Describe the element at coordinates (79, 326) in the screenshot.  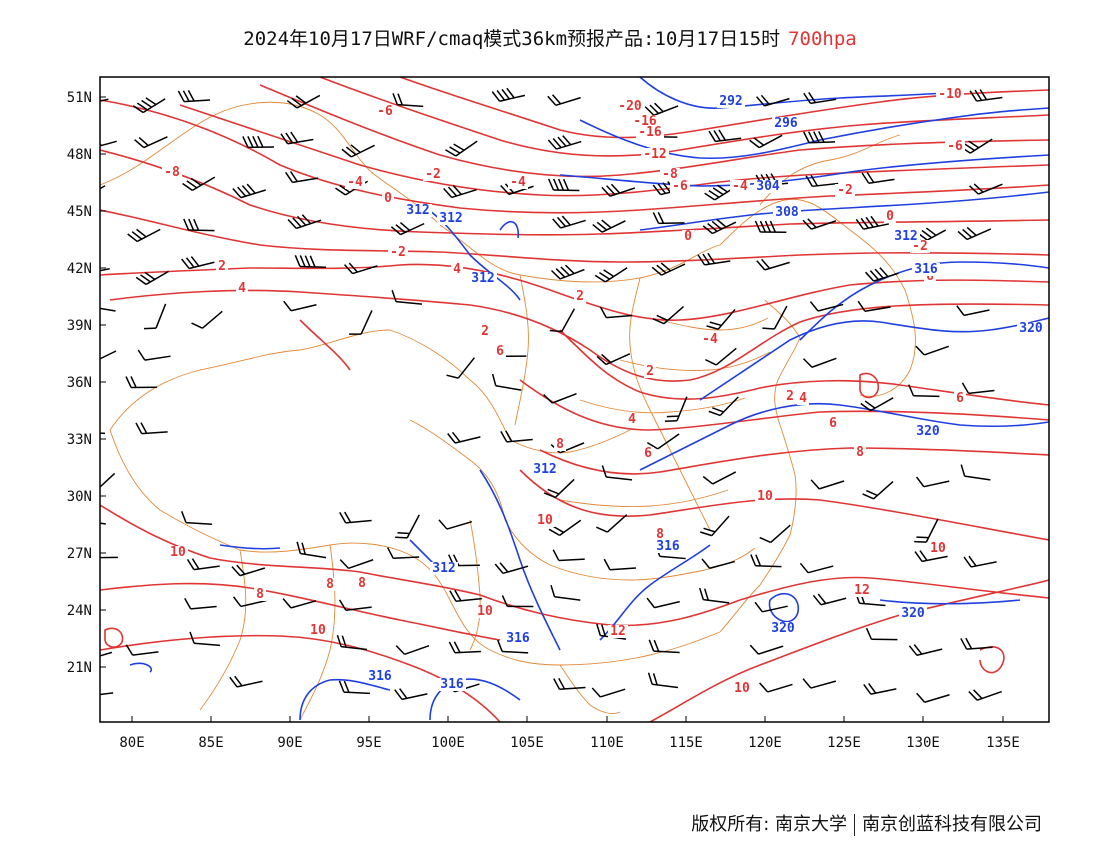
I see `lat-label: 39N` at that location.